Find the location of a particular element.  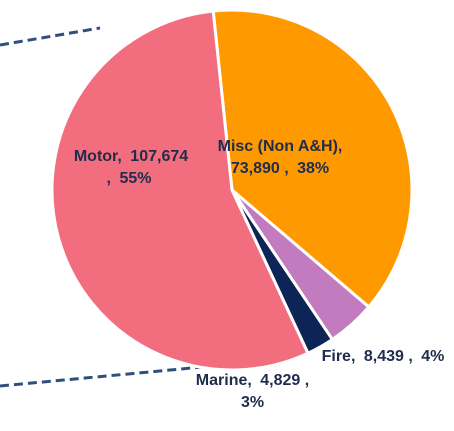

label-part: 8,439 , is located at coordinates (388, 356).